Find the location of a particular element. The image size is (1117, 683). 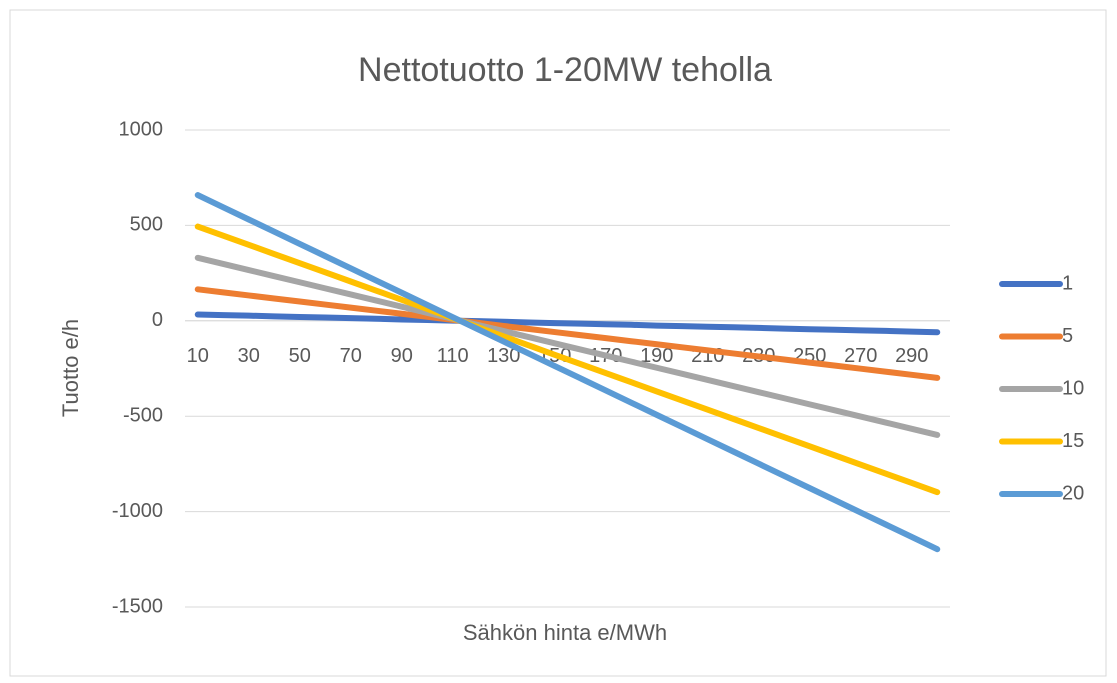

x-tick-label: 50 is located at coordinates (300, 356).